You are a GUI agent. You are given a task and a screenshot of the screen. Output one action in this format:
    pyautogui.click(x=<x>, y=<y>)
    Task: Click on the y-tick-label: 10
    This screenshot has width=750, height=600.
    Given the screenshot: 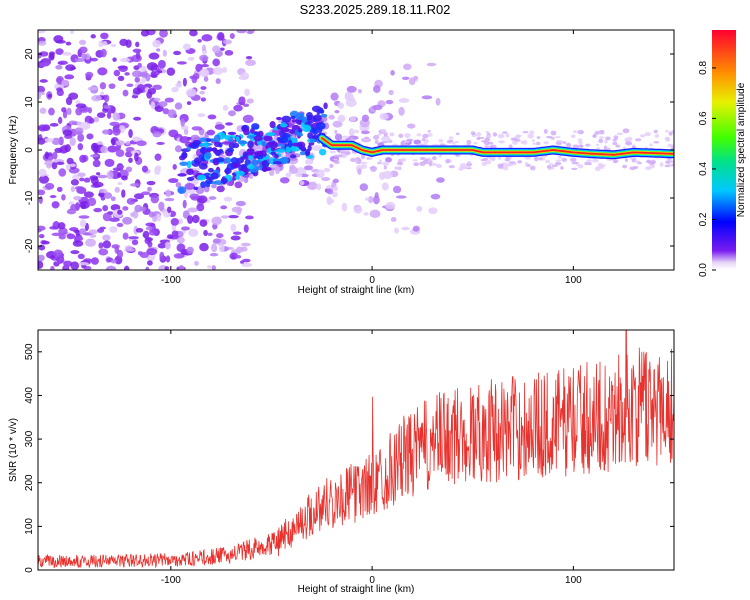 What is the action you would take?
    pyautogui.click(x=29, y=102)
    